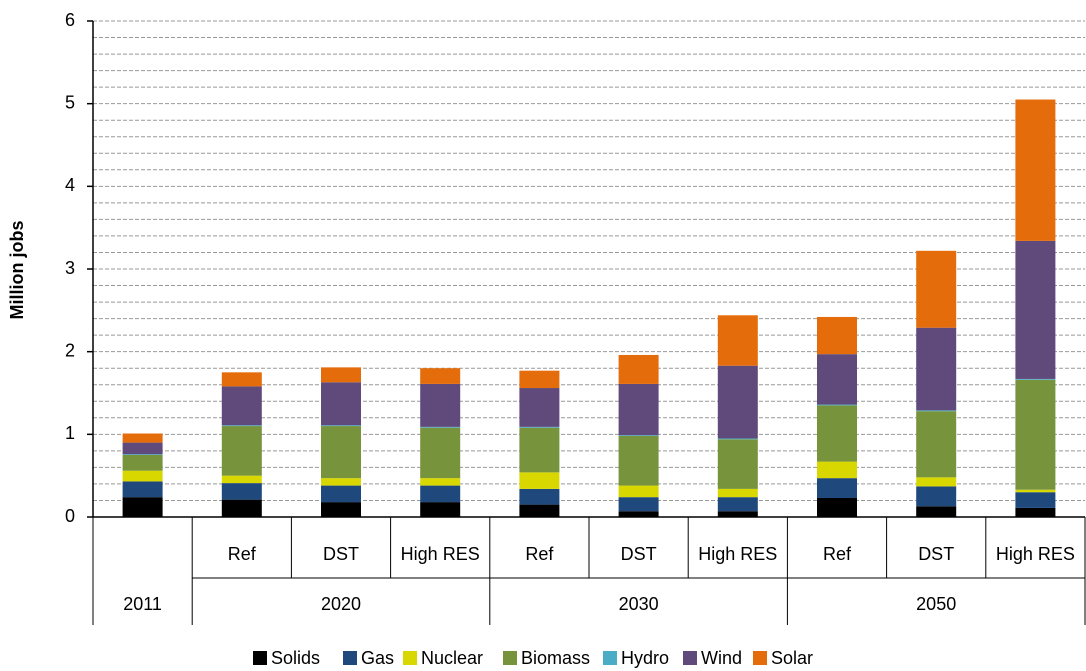  What do you see at coordinates (639, 604) in the screenshot?
I see `group-label: 2030` at bounding box center [639, 604].